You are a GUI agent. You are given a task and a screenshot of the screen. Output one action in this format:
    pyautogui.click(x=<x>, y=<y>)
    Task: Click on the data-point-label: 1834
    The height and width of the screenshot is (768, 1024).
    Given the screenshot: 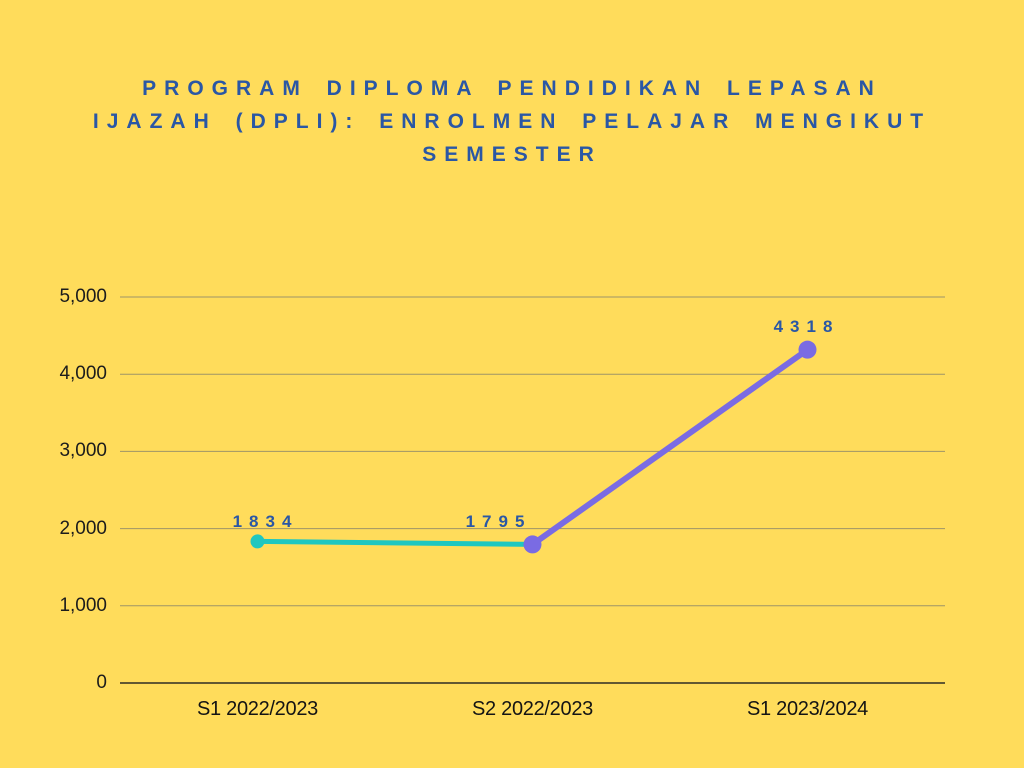 What is the action you would take?
    pyautogui.click(x=265, y=522)
    